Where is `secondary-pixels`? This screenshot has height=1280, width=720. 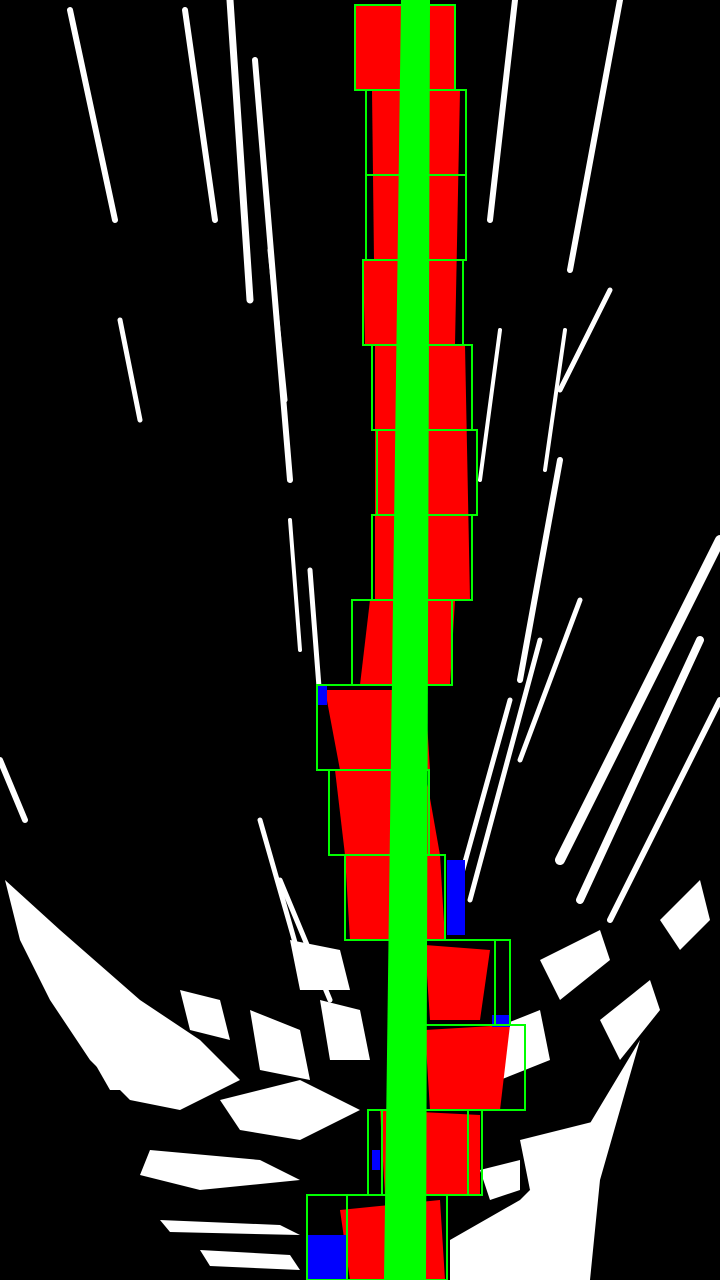
secondary-pixels is located at coordinates (409, 982).